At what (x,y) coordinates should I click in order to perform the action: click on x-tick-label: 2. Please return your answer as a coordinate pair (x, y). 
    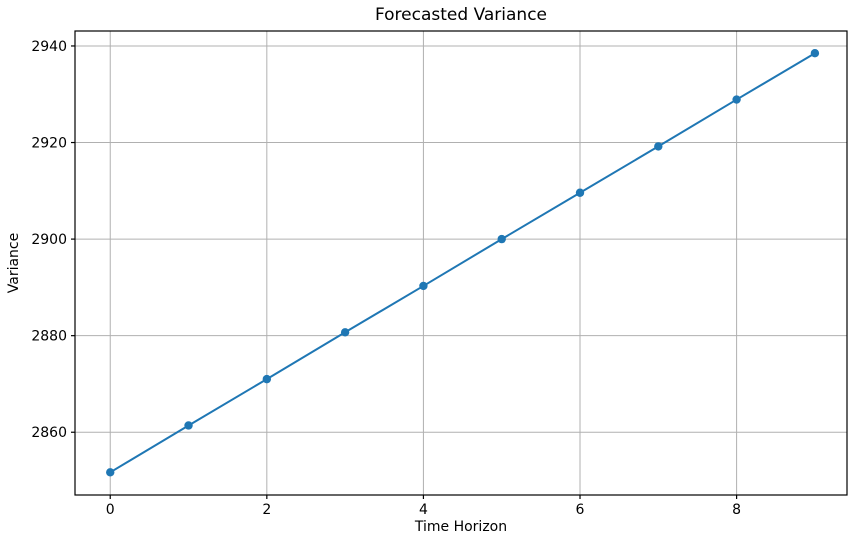
    Looking at the image, I should click on (266, 510).